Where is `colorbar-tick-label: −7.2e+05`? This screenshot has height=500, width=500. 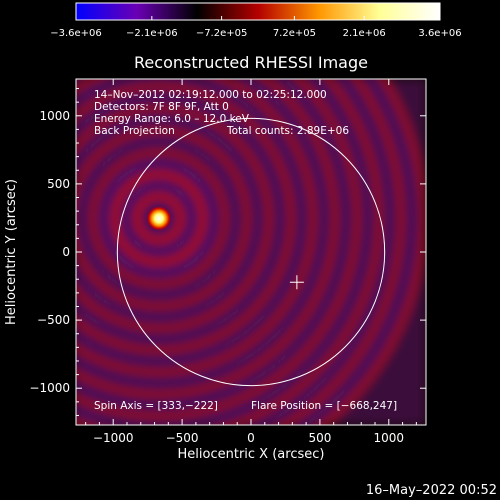
colorbar-tick-label: −7.2e+05 is located at coordinates (222, 33).